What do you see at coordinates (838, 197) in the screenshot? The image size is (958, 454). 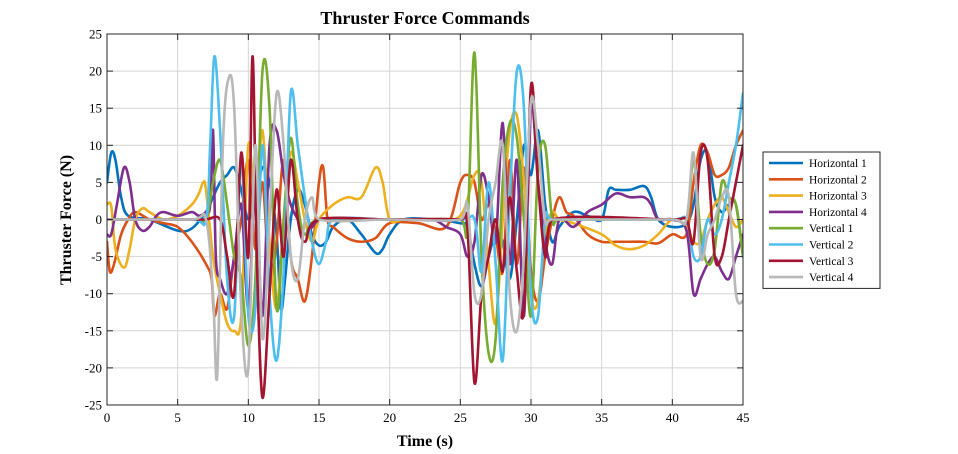 I see `legend-label-3: Horizontal 3` at bounding box center [838, 197].